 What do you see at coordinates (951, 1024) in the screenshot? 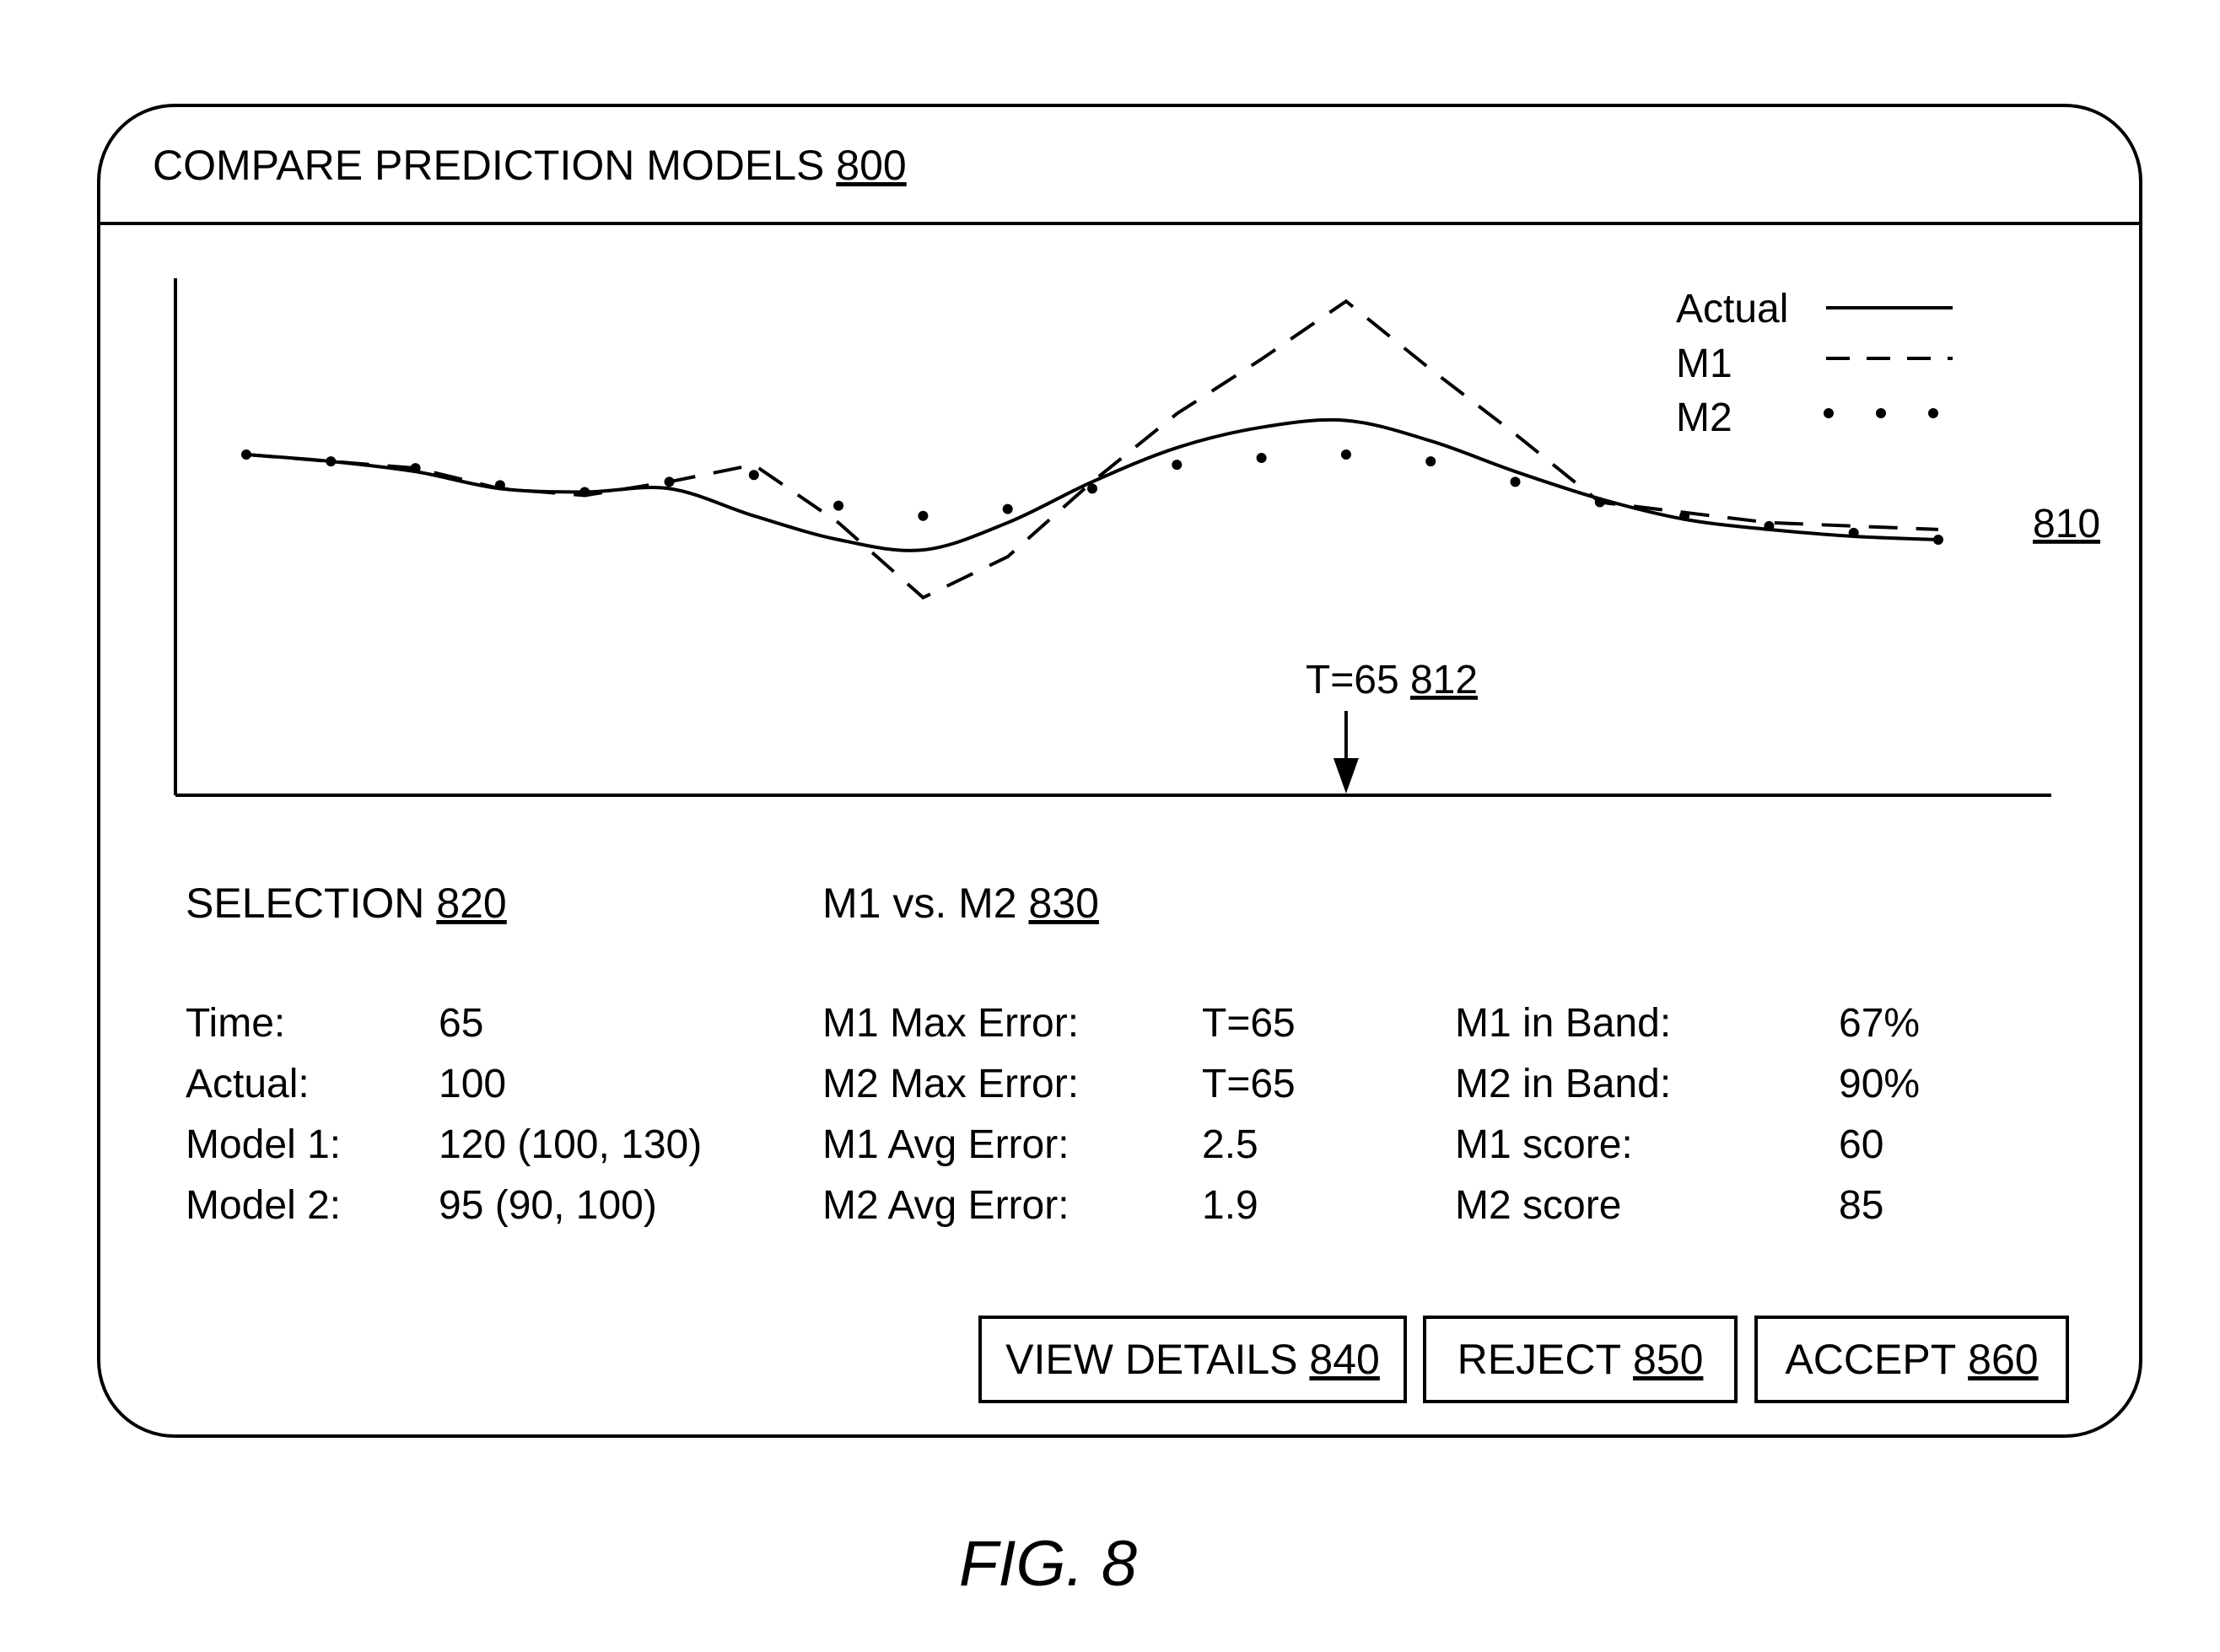
I see `m1-max-error-label: M1 Max Error:` at bounding box center [951, 1024].